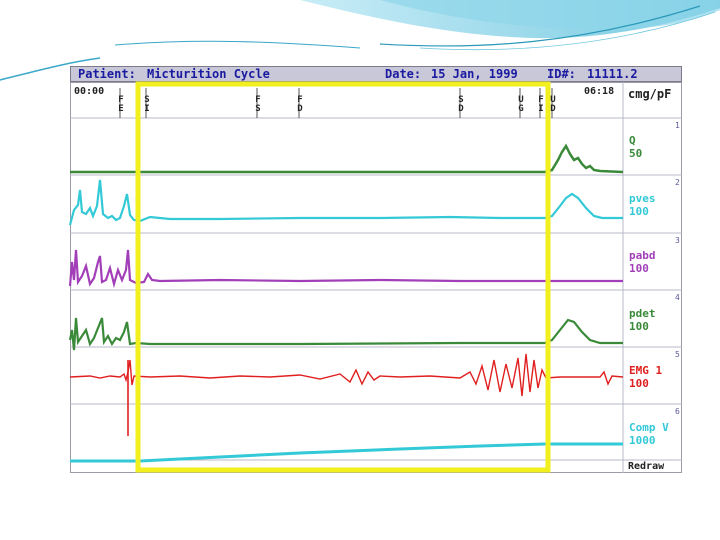  Describe the element at coordinates (639, 383) in the screenshot. I see `channel-scale-emg: 100` at that location.